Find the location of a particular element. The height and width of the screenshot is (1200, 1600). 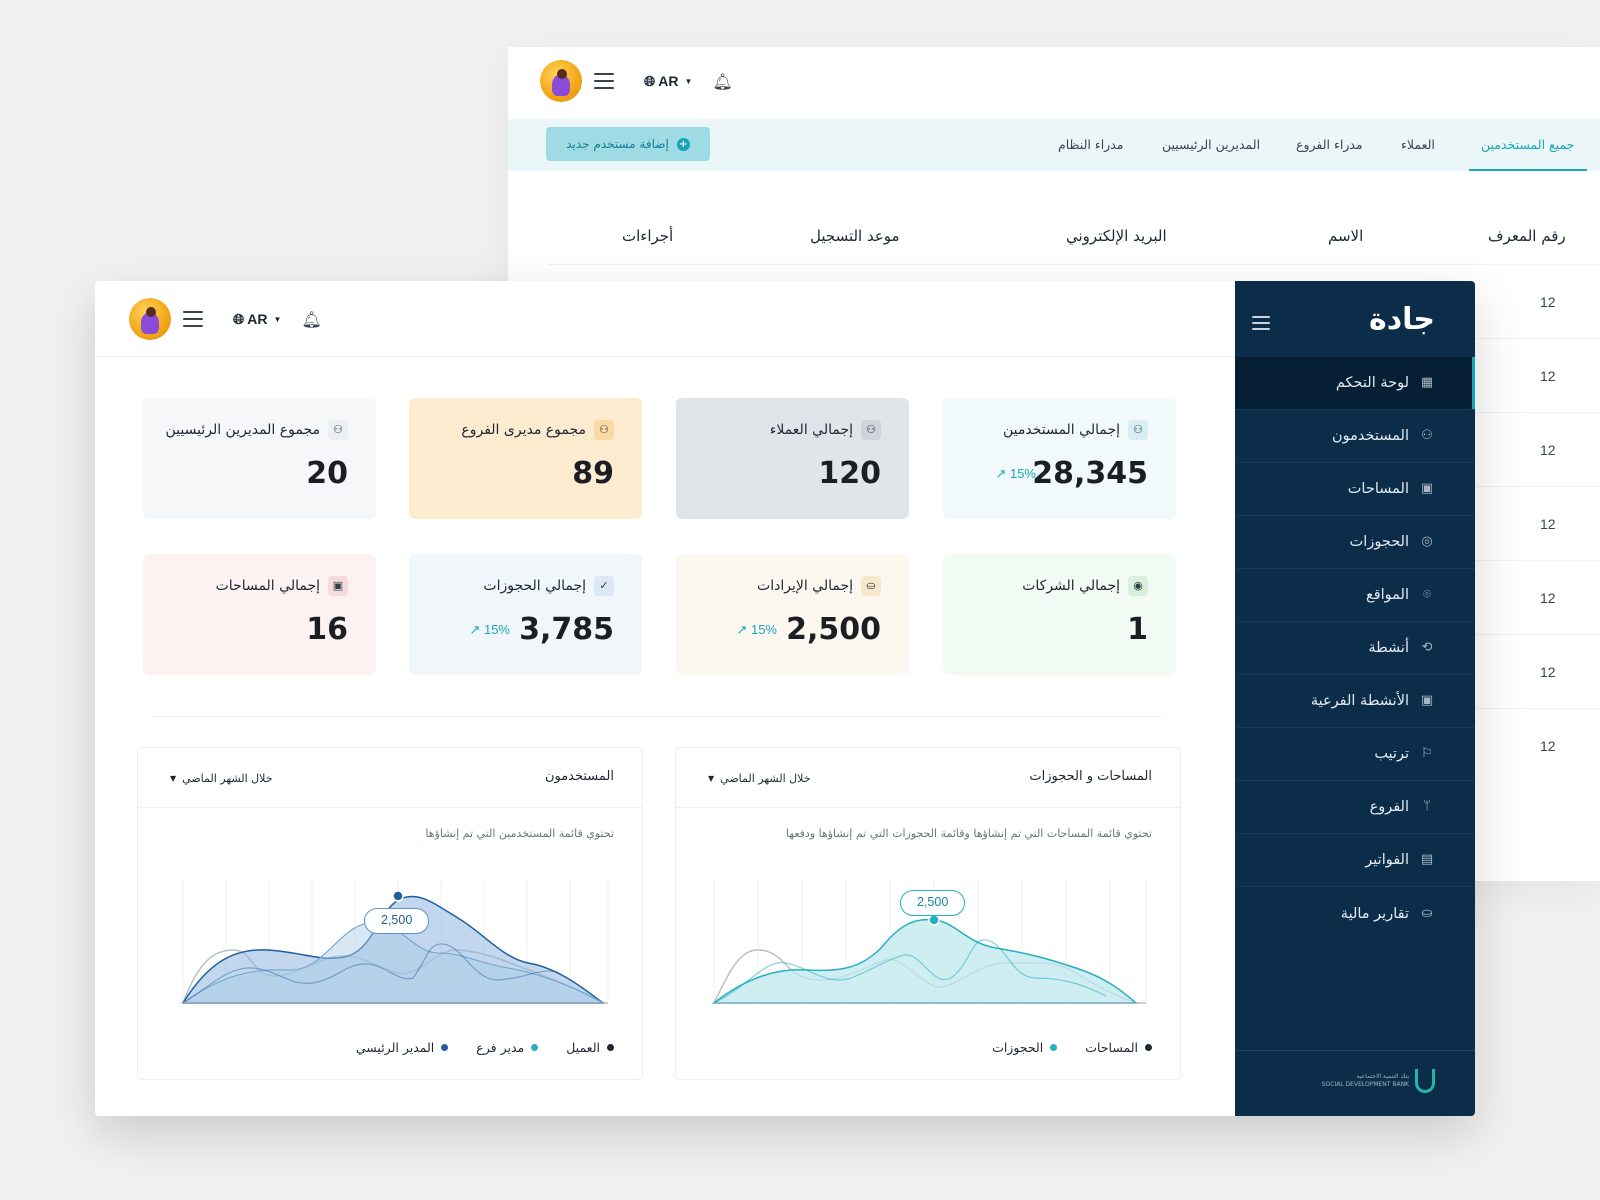

stat-card-main-managers: ⚇ مجموع المديرين الرئيسيين 20 is located at coordinates (259, 458).